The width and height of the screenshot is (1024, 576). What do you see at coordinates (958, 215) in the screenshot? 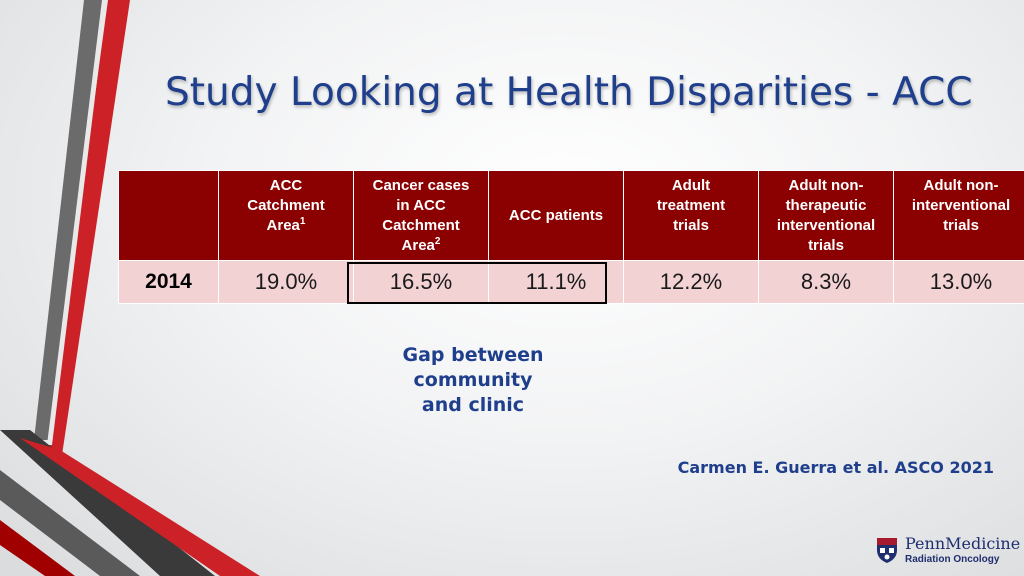
I see `header-adult-non-interventional: Adult non- interventional trials` at bounding box center [958, 215].